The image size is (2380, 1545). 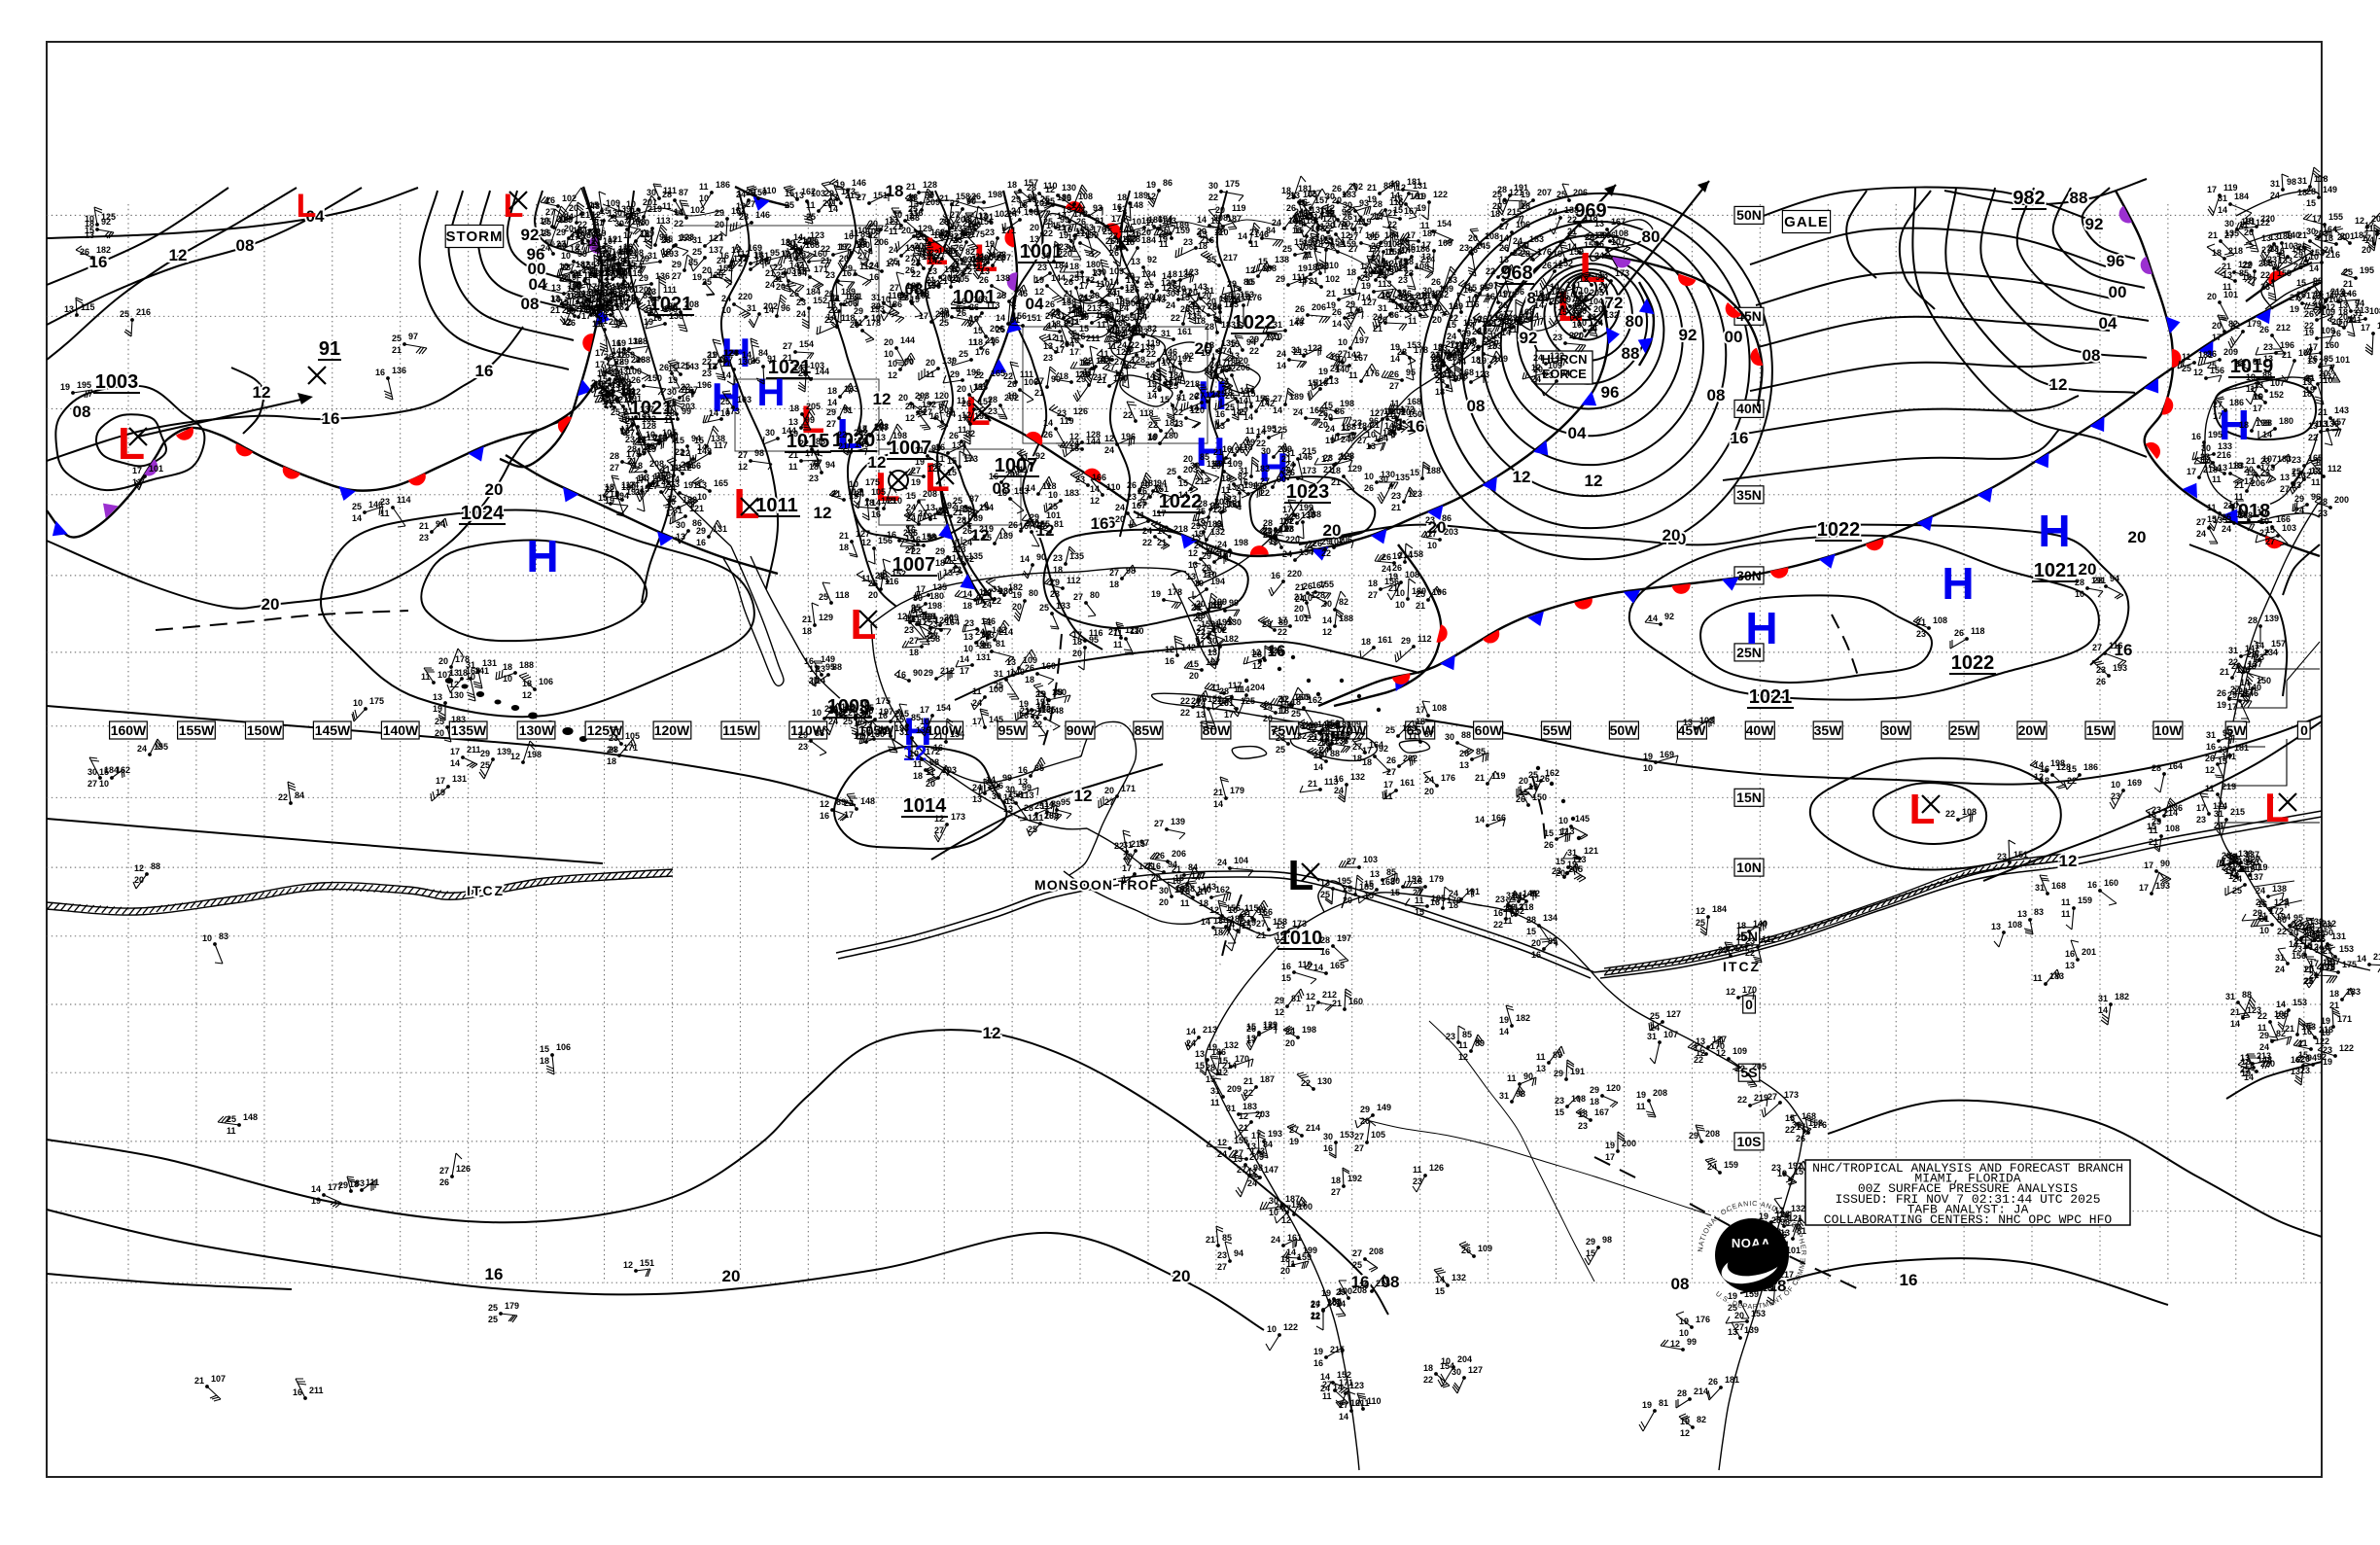 What do you see at coordinates (1261, 936) in the screenshot?
I see `svg-text: 21` at bounding box center [1261, 936].